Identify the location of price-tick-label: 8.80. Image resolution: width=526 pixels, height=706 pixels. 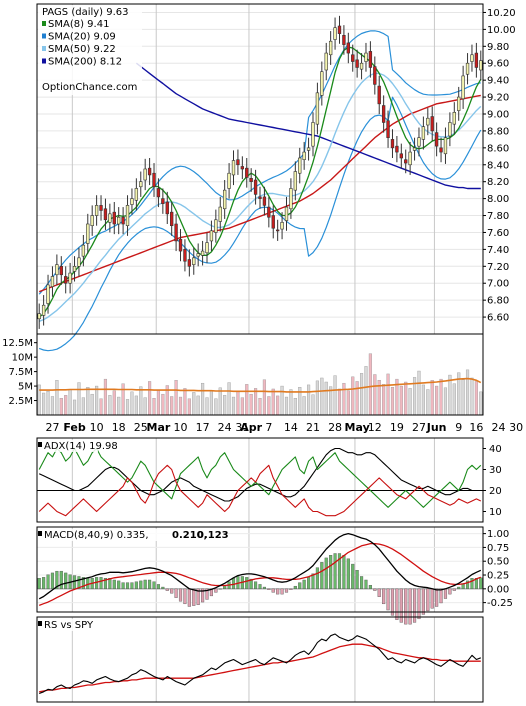
(498, 131).